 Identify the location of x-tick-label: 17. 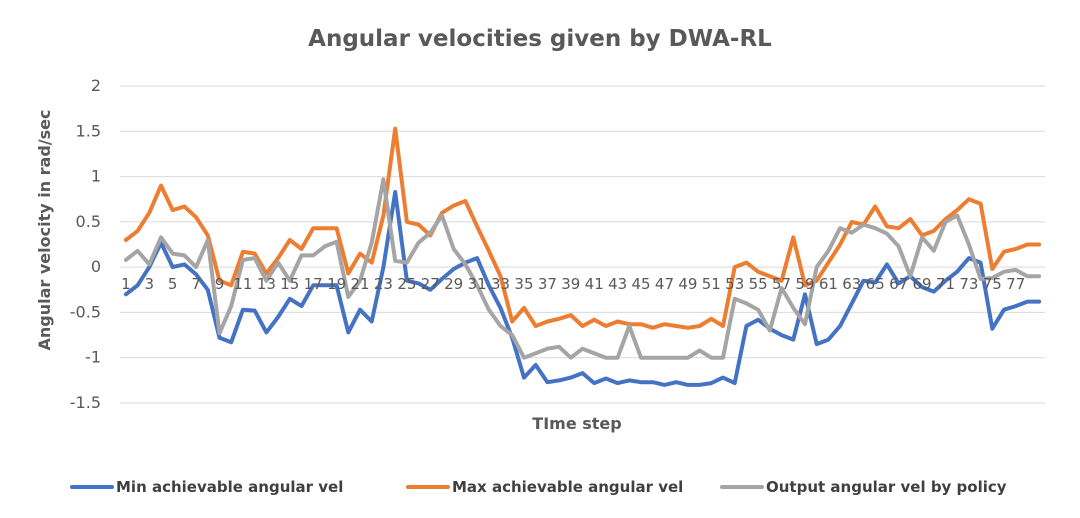
(313, 284).